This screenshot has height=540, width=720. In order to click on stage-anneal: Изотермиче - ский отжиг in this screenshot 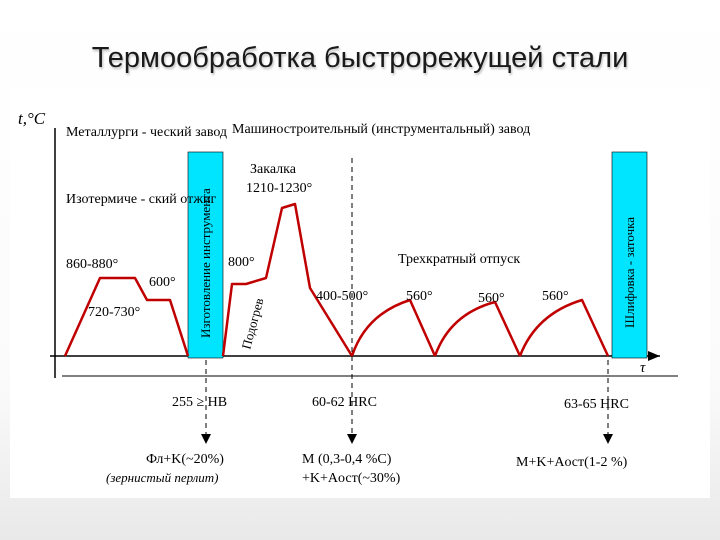, I will do `click(141, 199)`.